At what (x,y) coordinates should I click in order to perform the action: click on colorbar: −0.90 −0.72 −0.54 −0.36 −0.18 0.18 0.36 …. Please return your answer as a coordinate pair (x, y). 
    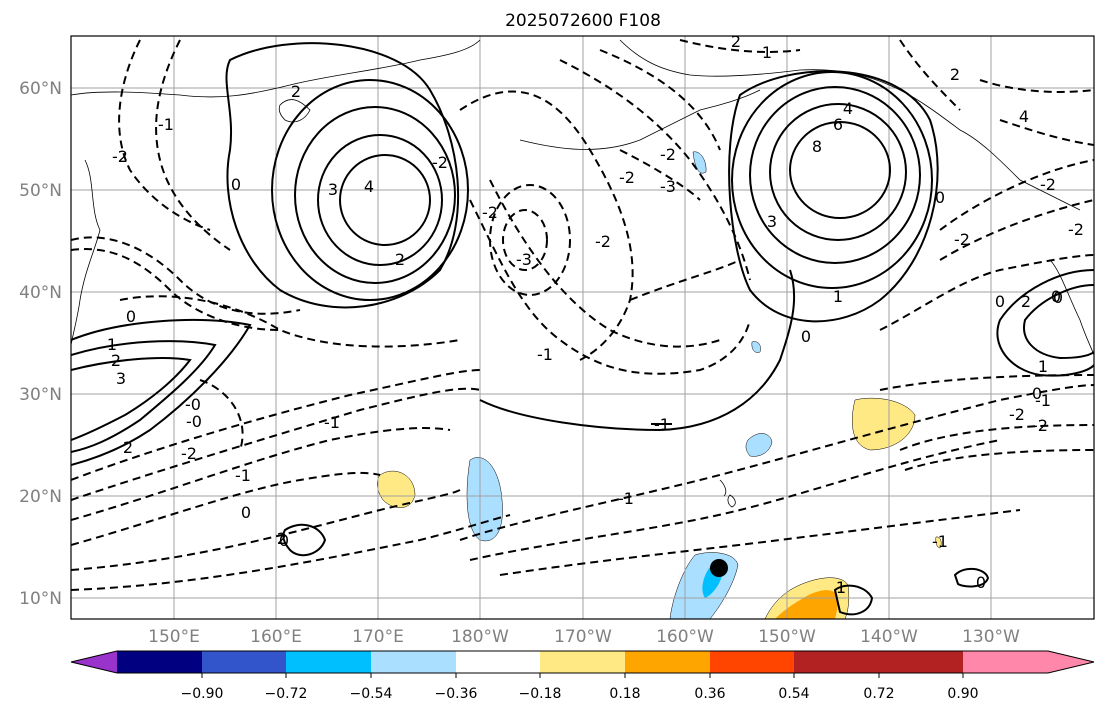
    Looking at the image, I should click on (582, 676).